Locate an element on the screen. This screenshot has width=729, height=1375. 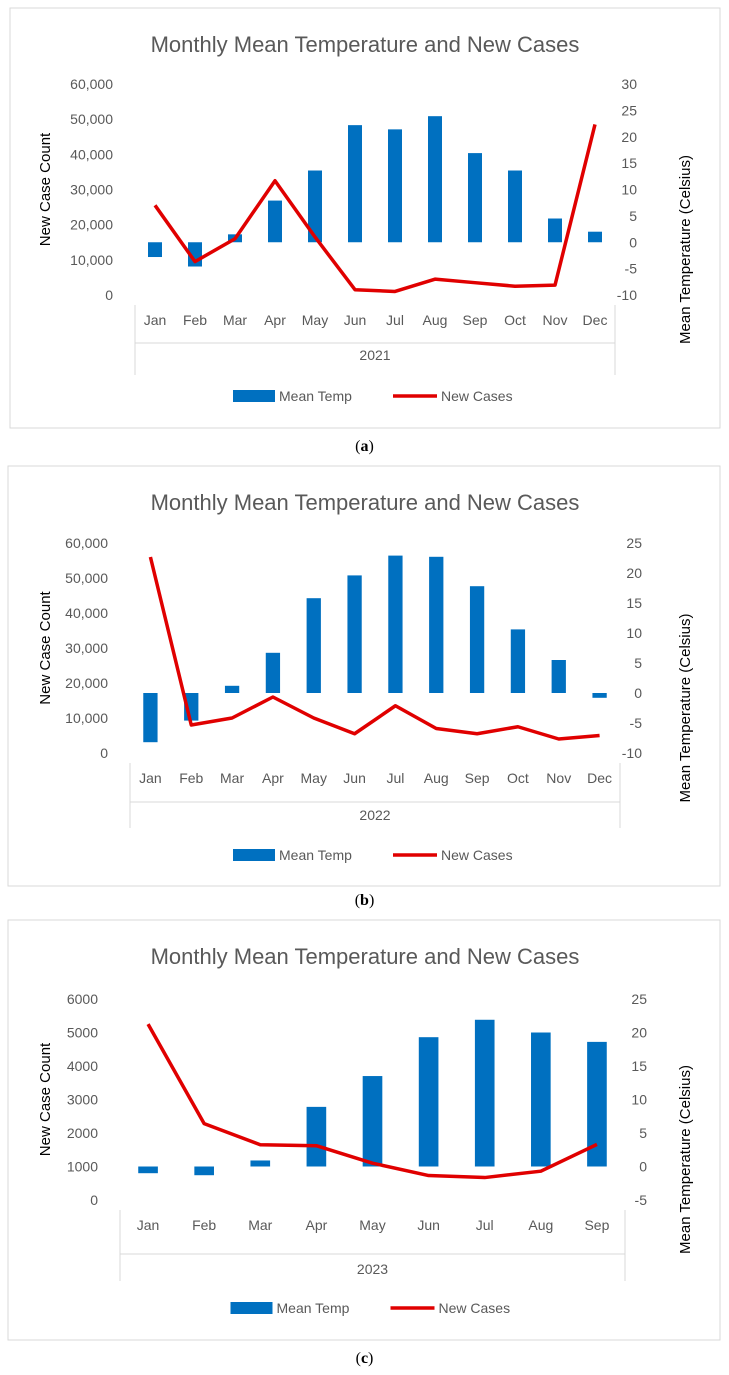
caption-b: (b) is located at coordinates (364, 900).